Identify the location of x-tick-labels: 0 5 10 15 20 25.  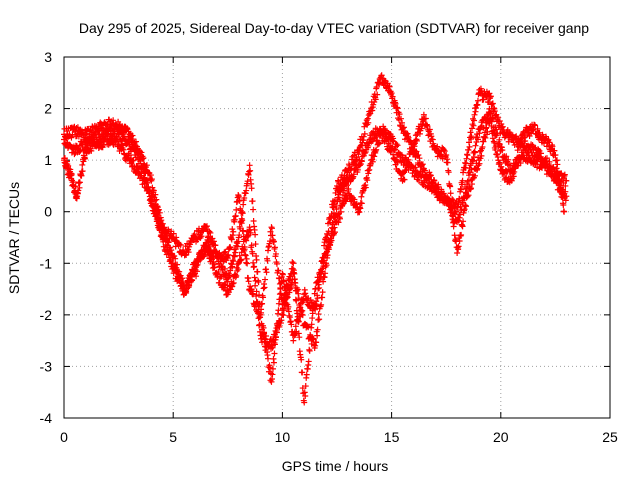
(339, 437).